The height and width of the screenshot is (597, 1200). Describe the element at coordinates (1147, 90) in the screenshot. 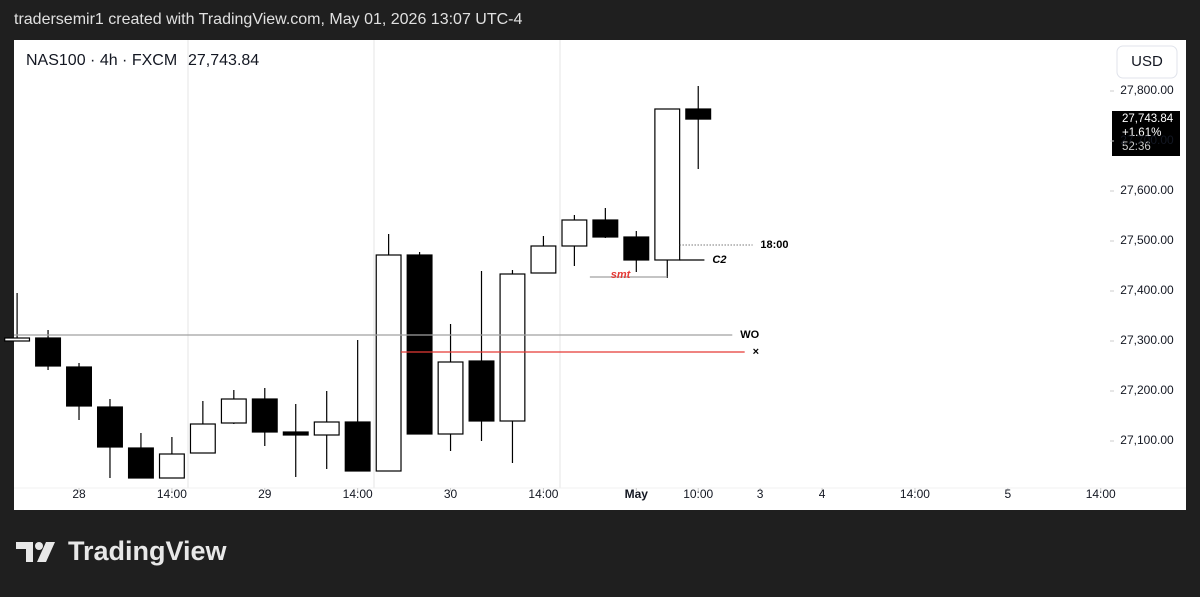

I see `y-tick-label: 27,800.00` at that location.